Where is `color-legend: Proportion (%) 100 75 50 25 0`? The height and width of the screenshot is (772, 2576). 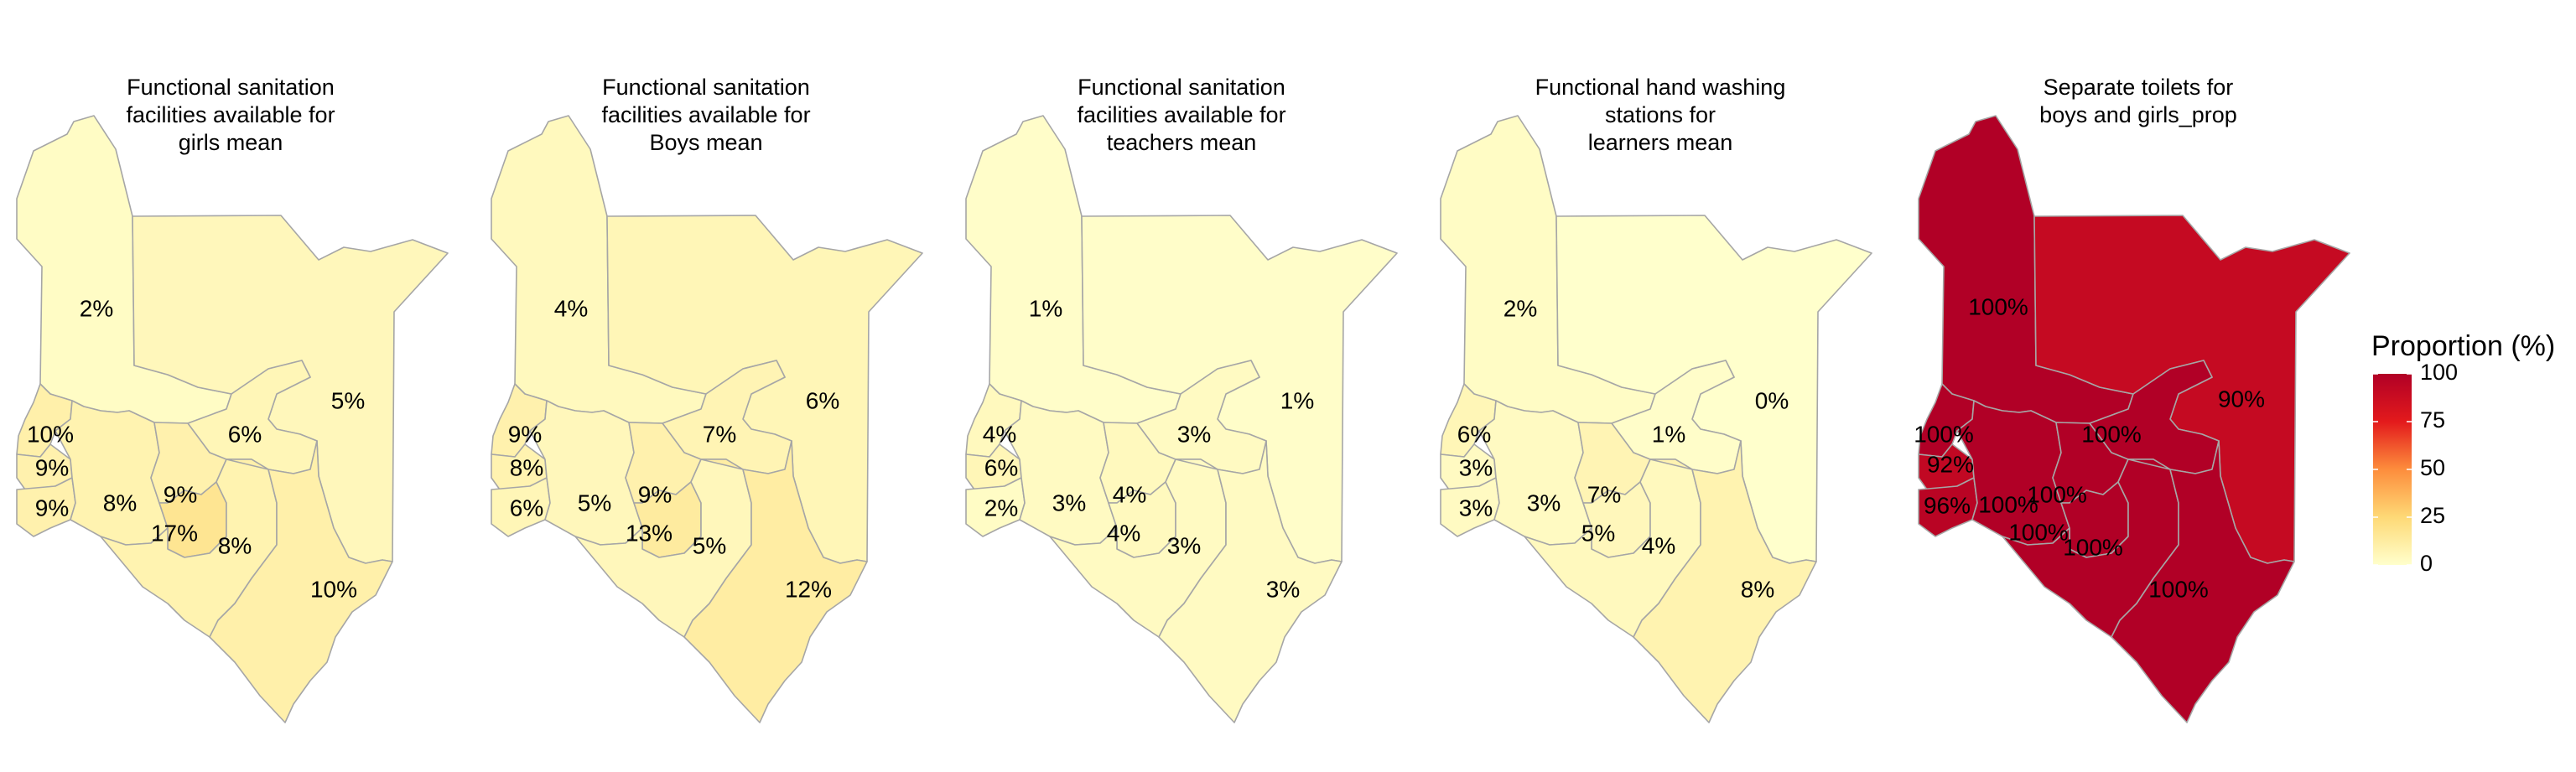
color-legend: Proportion (%) 100 75 50 25 0 is located at coordinates (2463, 453).